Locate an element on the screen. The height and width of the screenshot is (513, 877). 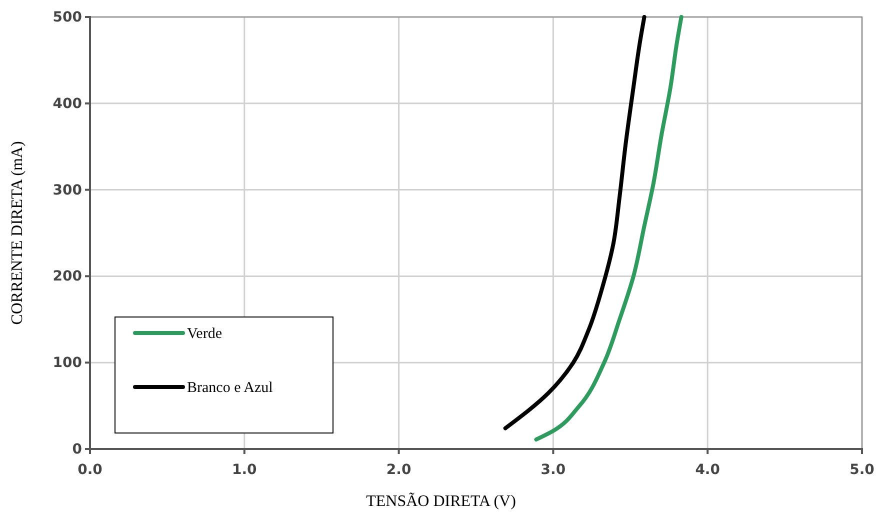
x-tick-label: 5.0 is located at coordinates (862, 470).